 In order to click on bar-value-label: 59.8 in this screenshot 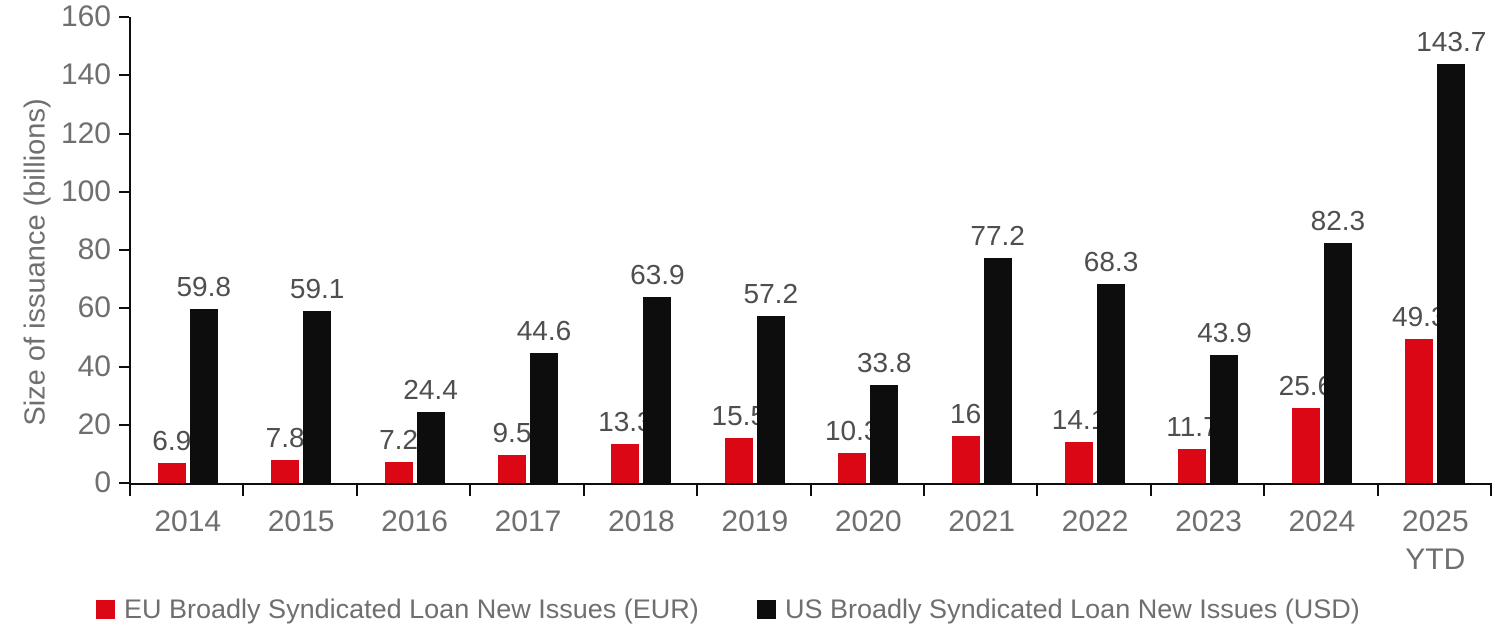, I will do `click(203, 286)`.